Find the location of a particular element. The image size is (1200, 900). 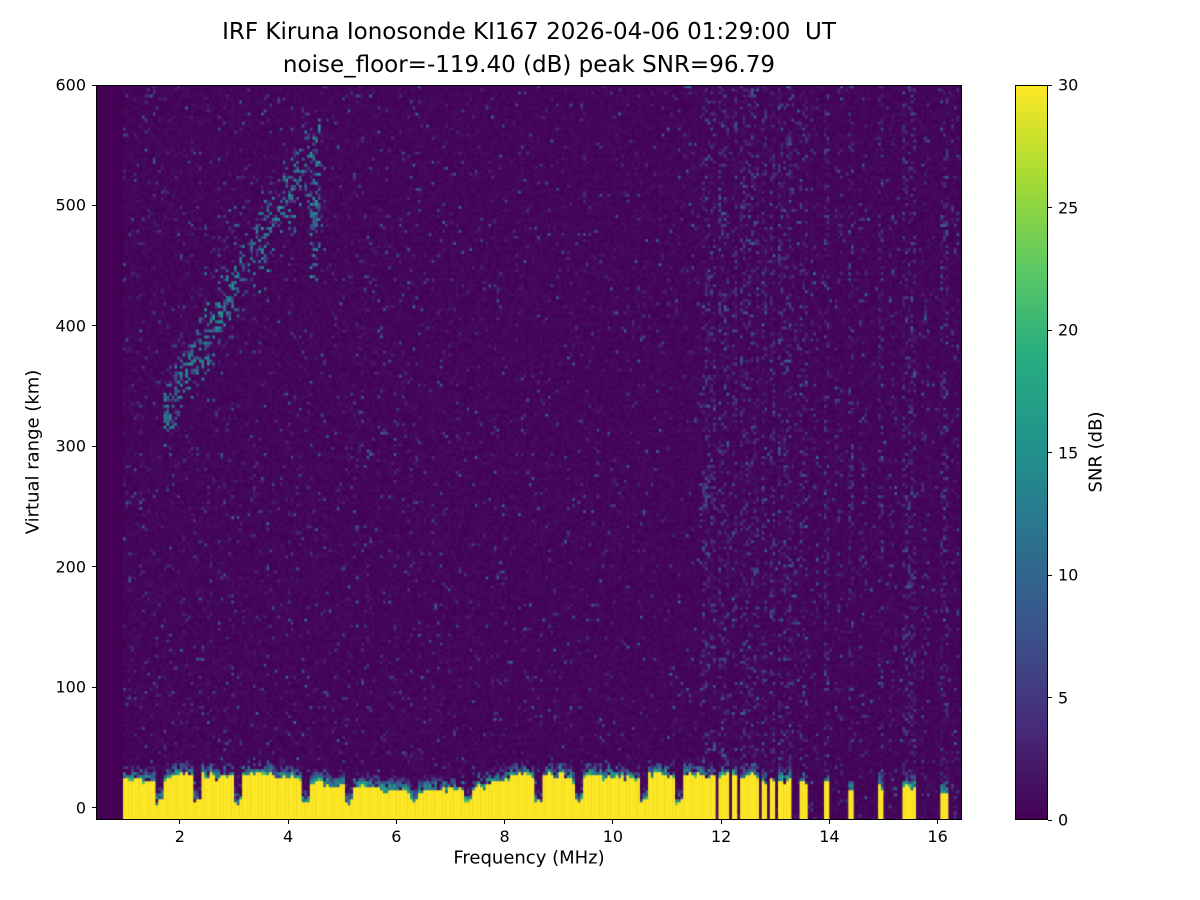

y-tick-label: 500 is located at coordinates (70, 205).